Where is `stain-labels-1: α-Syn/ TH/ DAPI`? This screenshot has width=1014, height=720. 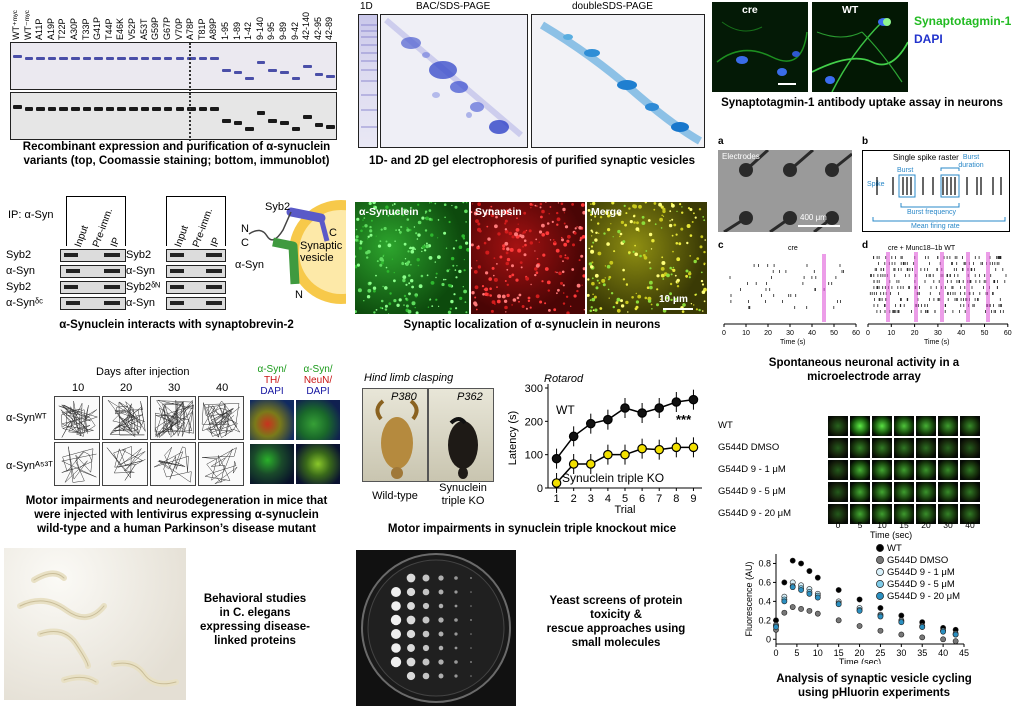
stain-labels-1: α-Syn/ TH/ DAPI is located at coordinates (272, 380).